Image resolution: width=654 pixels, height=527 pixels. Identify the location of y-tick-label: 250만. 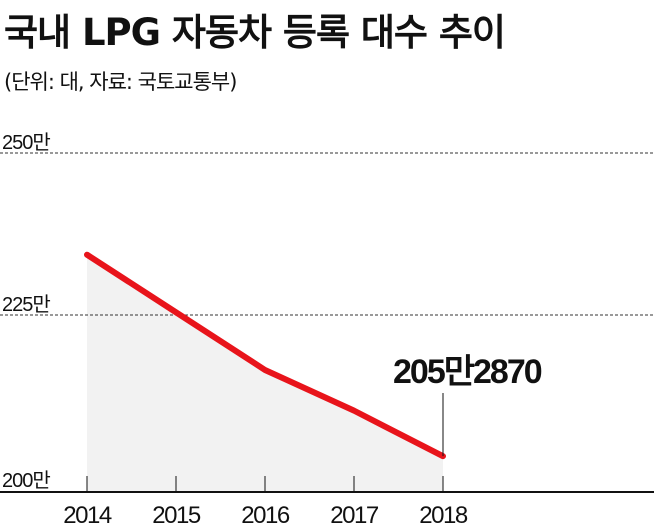
(26, 142).